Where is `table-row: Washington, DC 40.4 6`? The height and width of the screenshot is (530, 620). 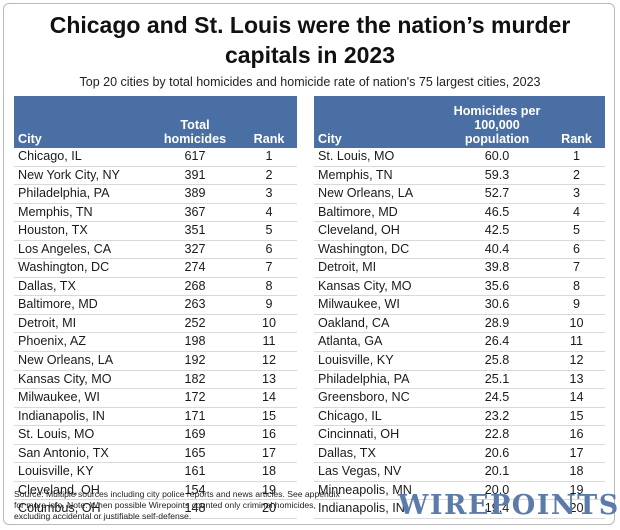 table-row: Washington, DC 40.4 6 is located at coordinates (459, 250).